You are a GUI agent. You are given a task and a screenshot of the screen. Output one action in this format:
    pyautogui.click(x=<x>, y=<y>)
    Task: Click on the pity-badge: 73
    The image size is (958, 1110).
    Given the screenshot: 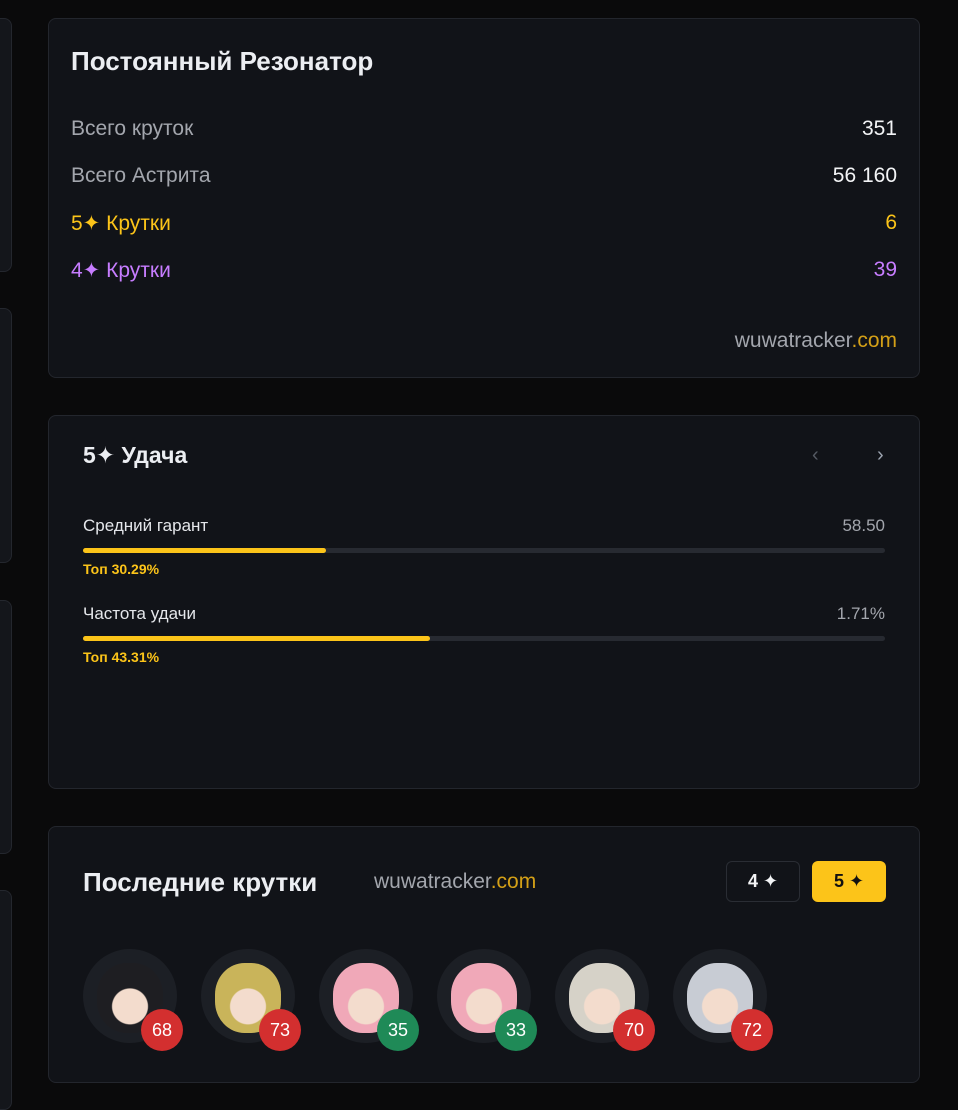 What is the action you would take?
    pyautogui.click(x=280, y=1030)
    